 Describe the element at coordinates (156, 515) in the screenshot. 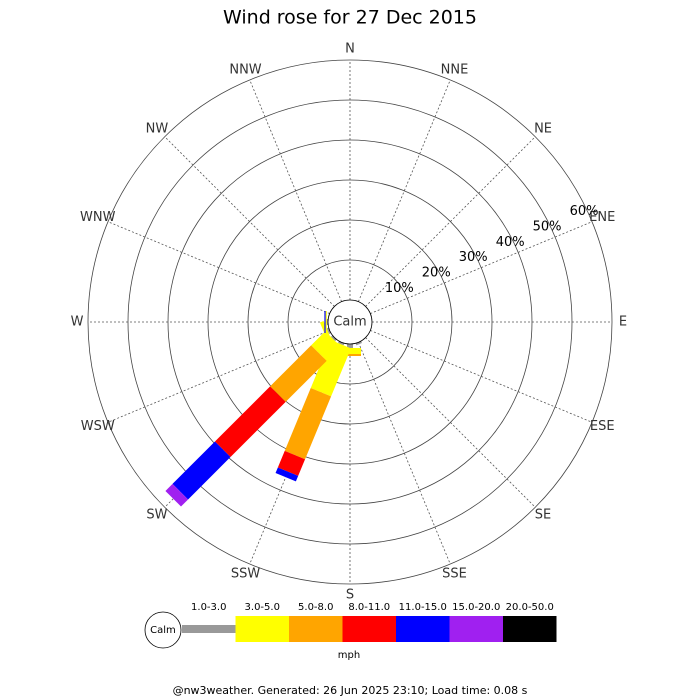

I see `direction-label: SW` at that location.